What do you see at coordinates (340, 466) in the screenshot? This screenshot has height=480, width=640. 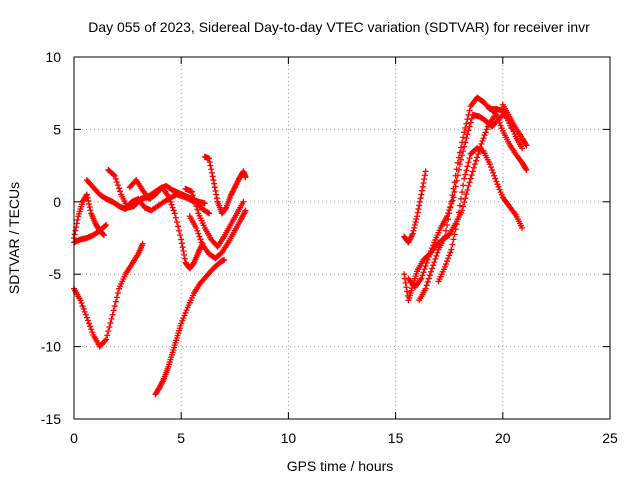 I see `x-axis-label: GPS time / hours` at bounding box center [340, 466].